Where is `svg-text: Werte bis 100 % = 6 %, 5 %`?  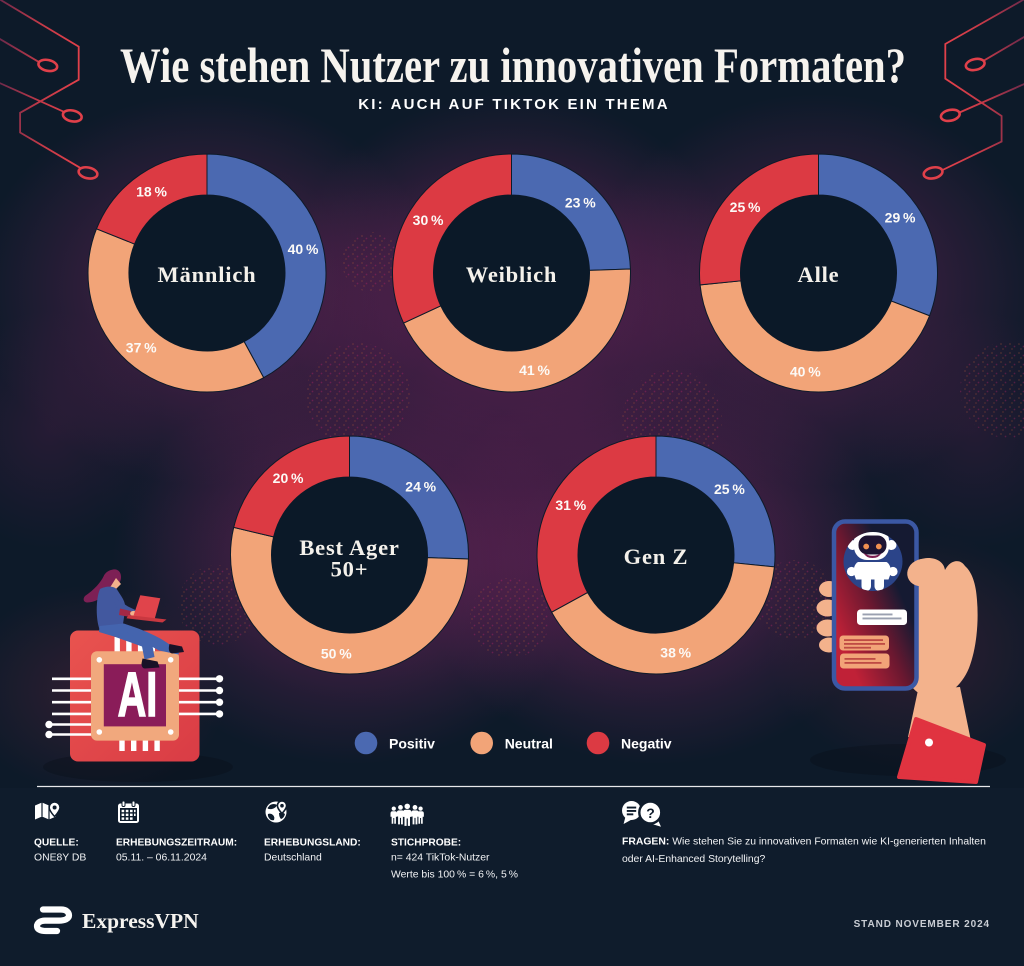 svg-text: Werte bis 100 % = 6 %, 5 % is located at coordinates (454, 875).